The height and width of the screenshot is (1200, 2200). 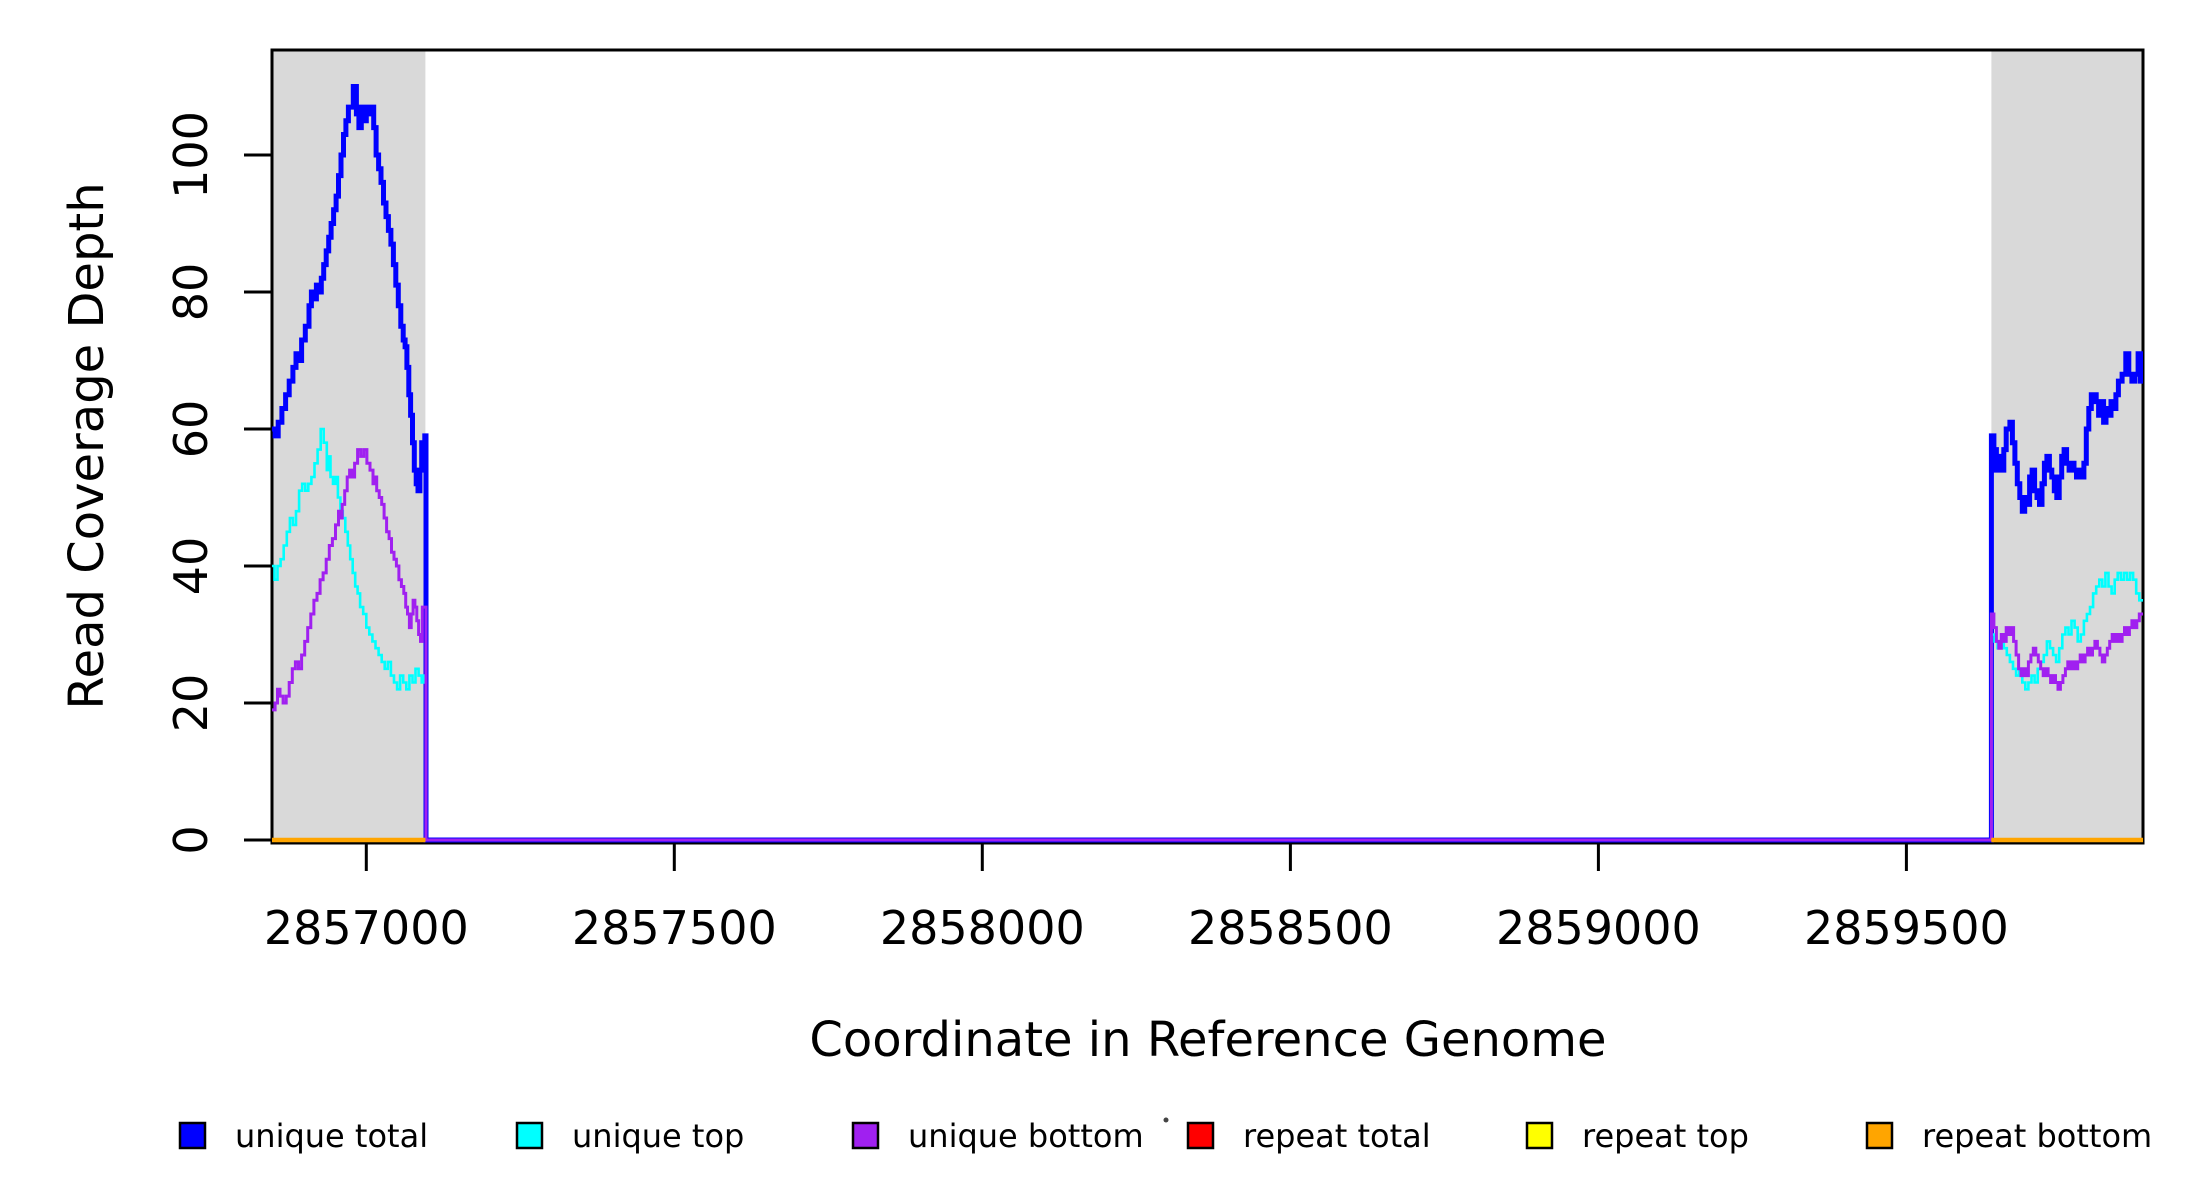 What do you see at coordinates (191, 839) in the screenshot?
I see `y-axis-tick-label: 0` at bounding box center [191, 839].